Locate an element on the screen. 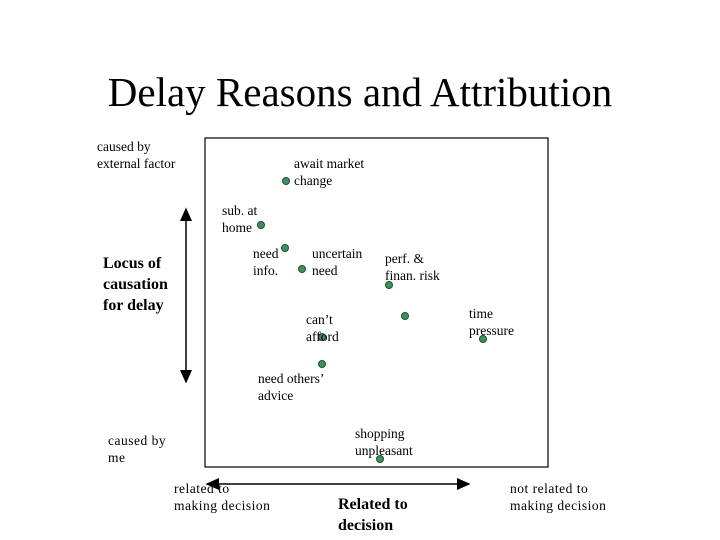 The height and width of the screenshot is (540, 720). node-label: need others’ advice is located at coordinates (291, 387).